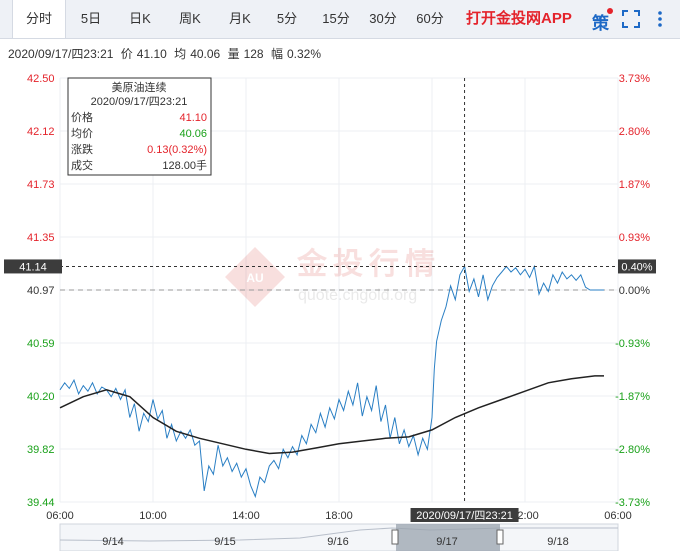 This screenshot has height=551, width=680. I want to click on navigator-window, so click(448, 537).